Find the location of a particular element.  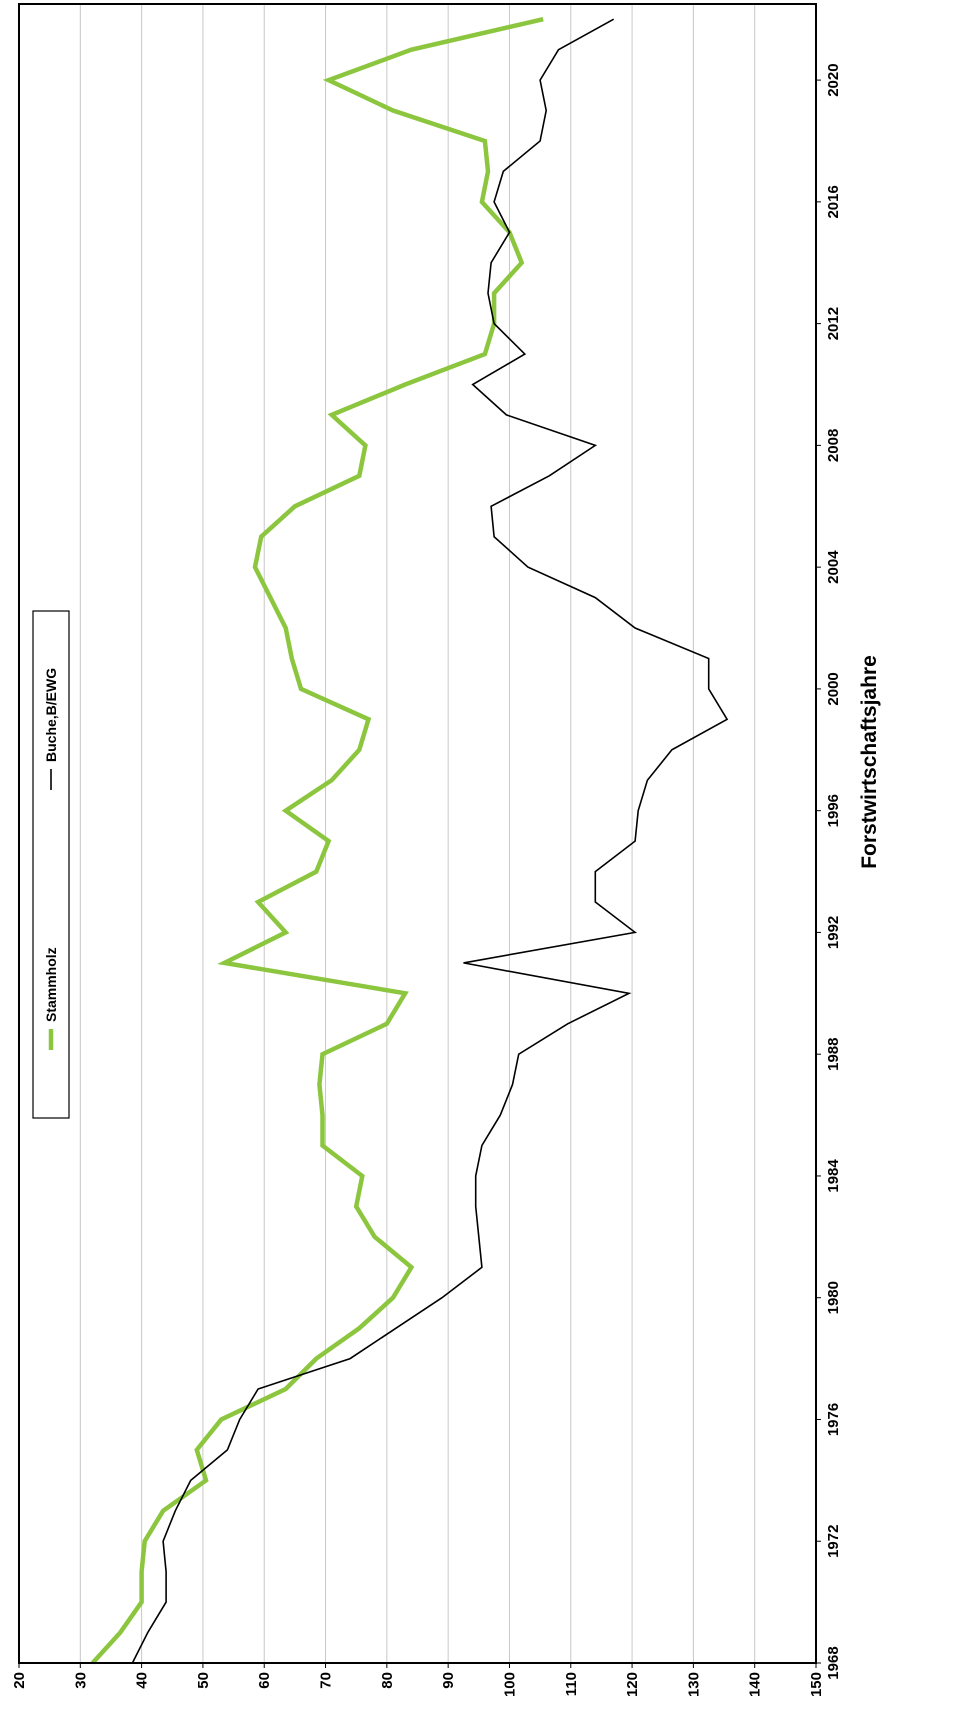

legend: Stammholz Buche,B/EWG is located at coordinates (51, 864).